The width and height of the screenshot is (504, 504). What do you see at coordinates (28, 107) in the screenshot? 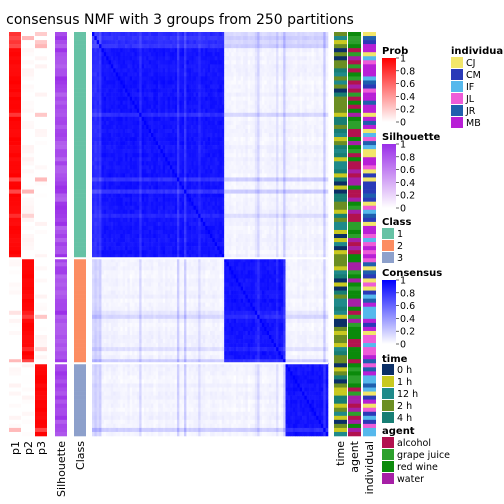
I see `prob-cell-p2` at bounding box center [28, 107].